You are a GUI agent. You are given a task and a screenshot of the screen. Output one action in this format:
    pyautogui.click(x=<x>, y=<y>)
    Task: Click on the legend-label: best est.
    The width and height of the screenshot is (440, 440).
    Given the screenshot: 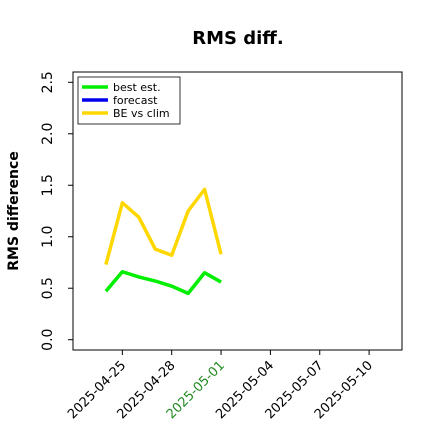 What is the action you would take?
    pyautogui.click(x=137, y=87)
    